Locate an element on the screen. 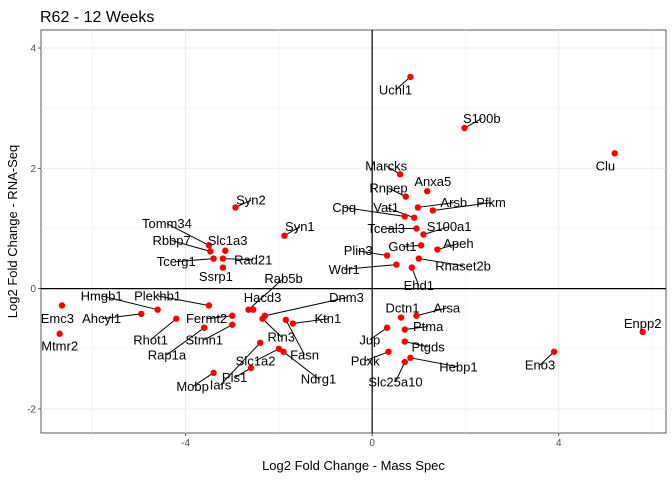  point-label: Fermt2 is located at coordinates (206, 318).